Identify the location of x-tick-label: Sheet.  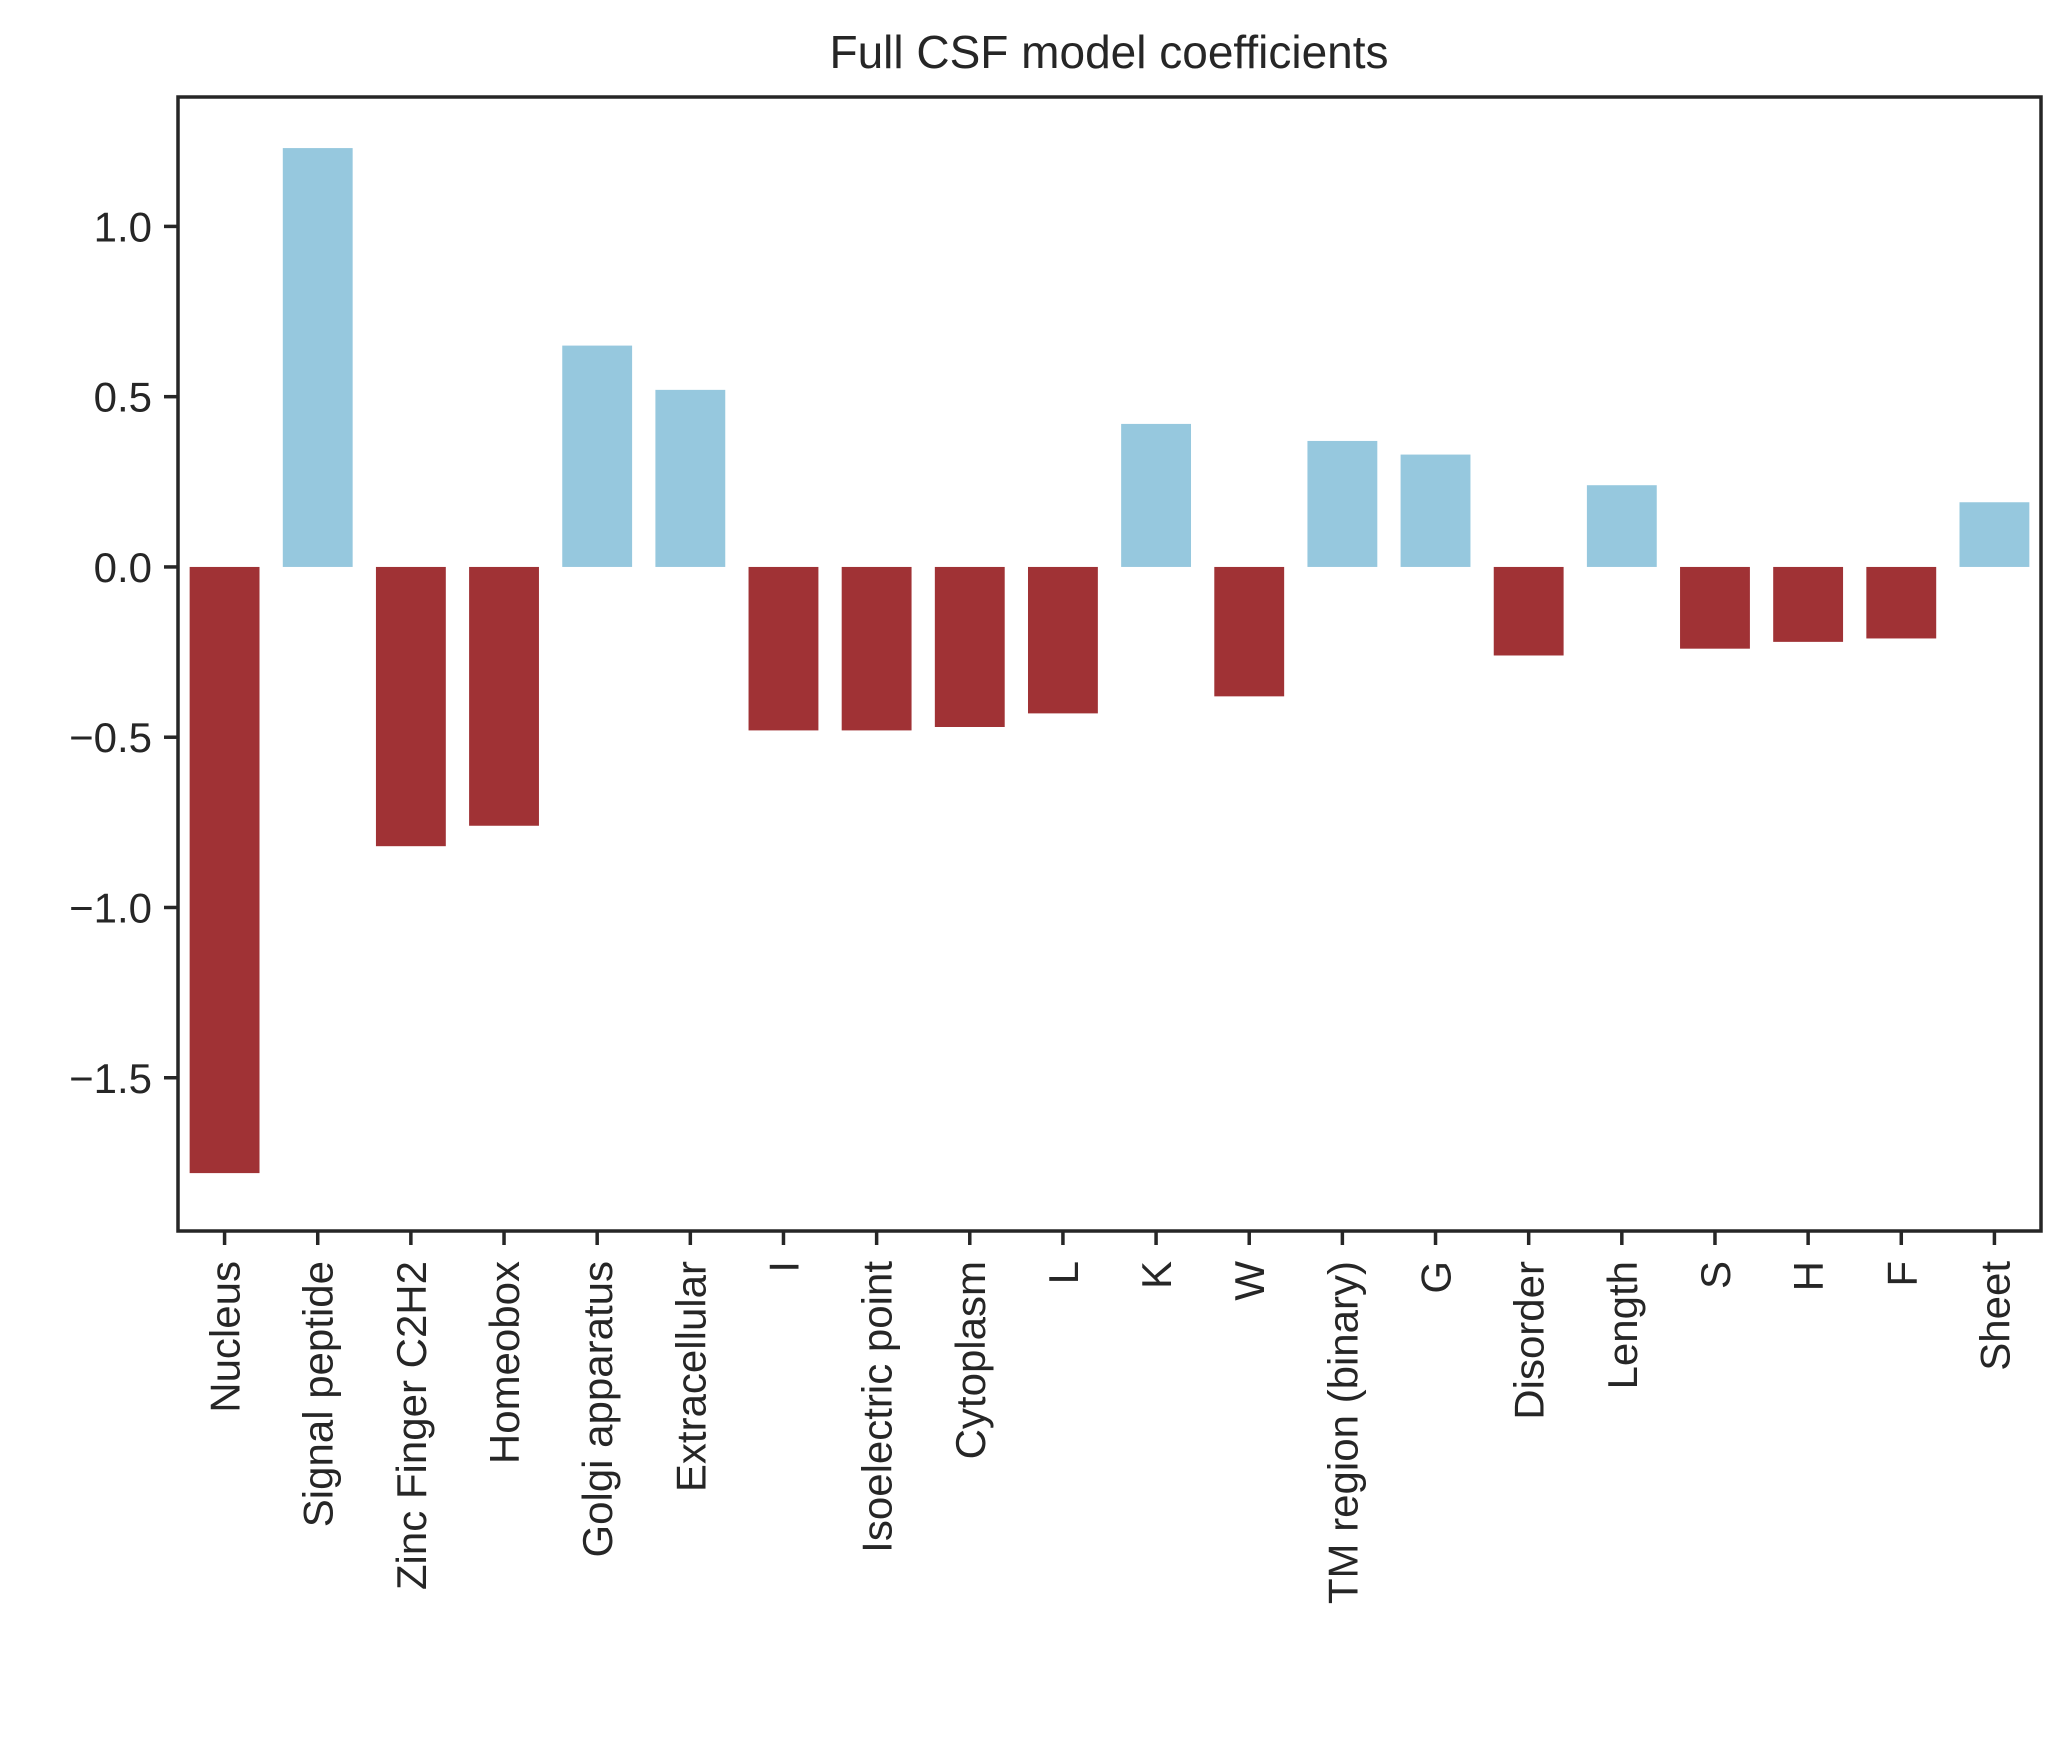
(1994, 1316).